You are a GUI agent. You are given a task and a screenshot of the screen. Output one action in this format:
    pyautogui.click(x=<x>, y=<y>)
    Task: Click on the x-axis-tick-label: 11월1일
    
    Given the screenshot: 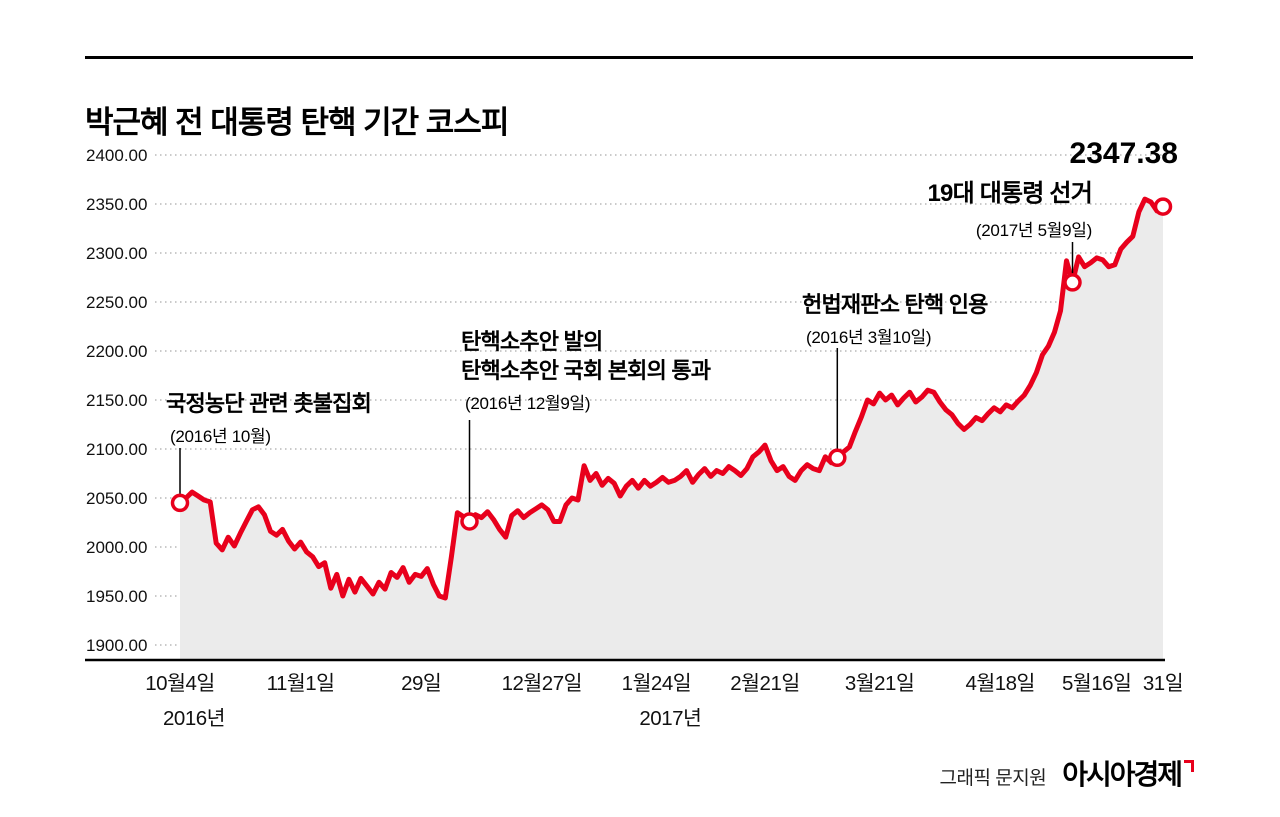 What is the action you would take?
    pyautogui.click(x=301, y=683)
    